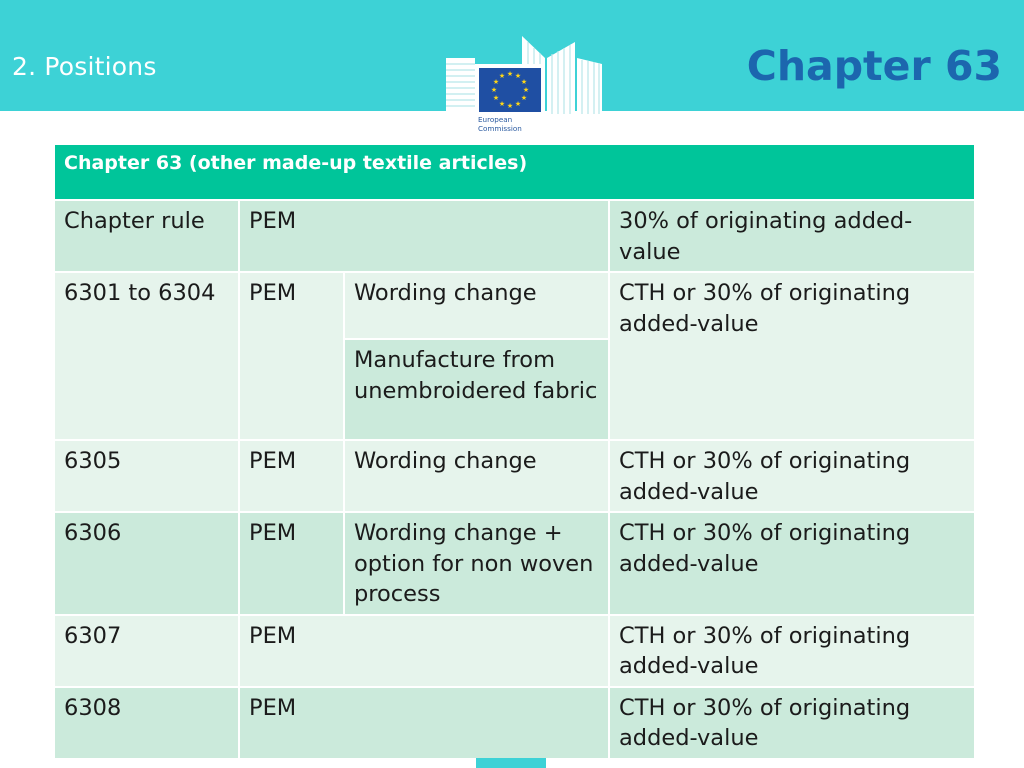 This screenshot has width=1024, height=768. What do you see at coordinates (495, 119) in the screenshot?
I see `logo-text-line-1: European` at bounding box center [495, 119].